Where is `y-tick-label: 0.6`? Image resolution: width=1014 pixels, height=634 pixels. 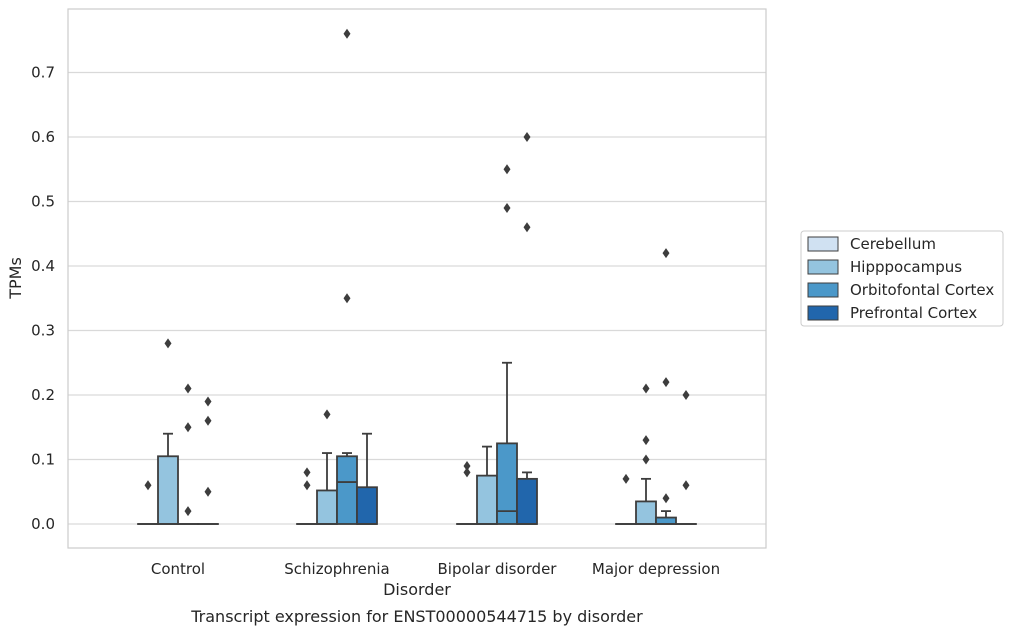 y-tick-label: 0.6 is located at coordinates (43, 137).